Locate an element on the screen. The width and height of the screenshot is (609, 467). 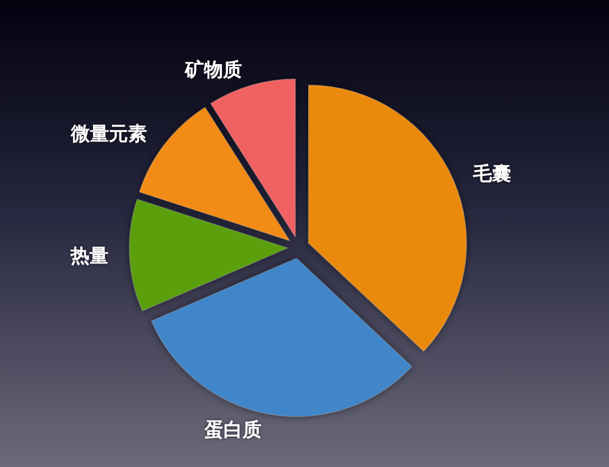
slice-label: 热量 is located at coordinates (89, 256).